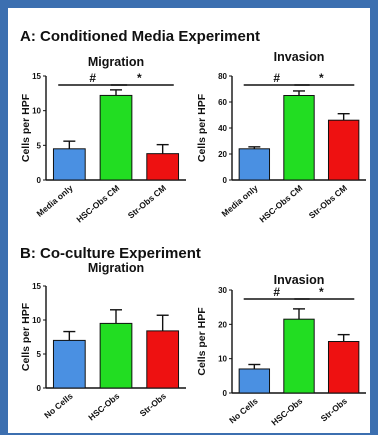 Image resolution: width=378 pixels, height=435 pixels. Describe the element at coordinates (110, 253) in the screenshot. I see `section-b-title: B: Co-culture Experiment` at that location.